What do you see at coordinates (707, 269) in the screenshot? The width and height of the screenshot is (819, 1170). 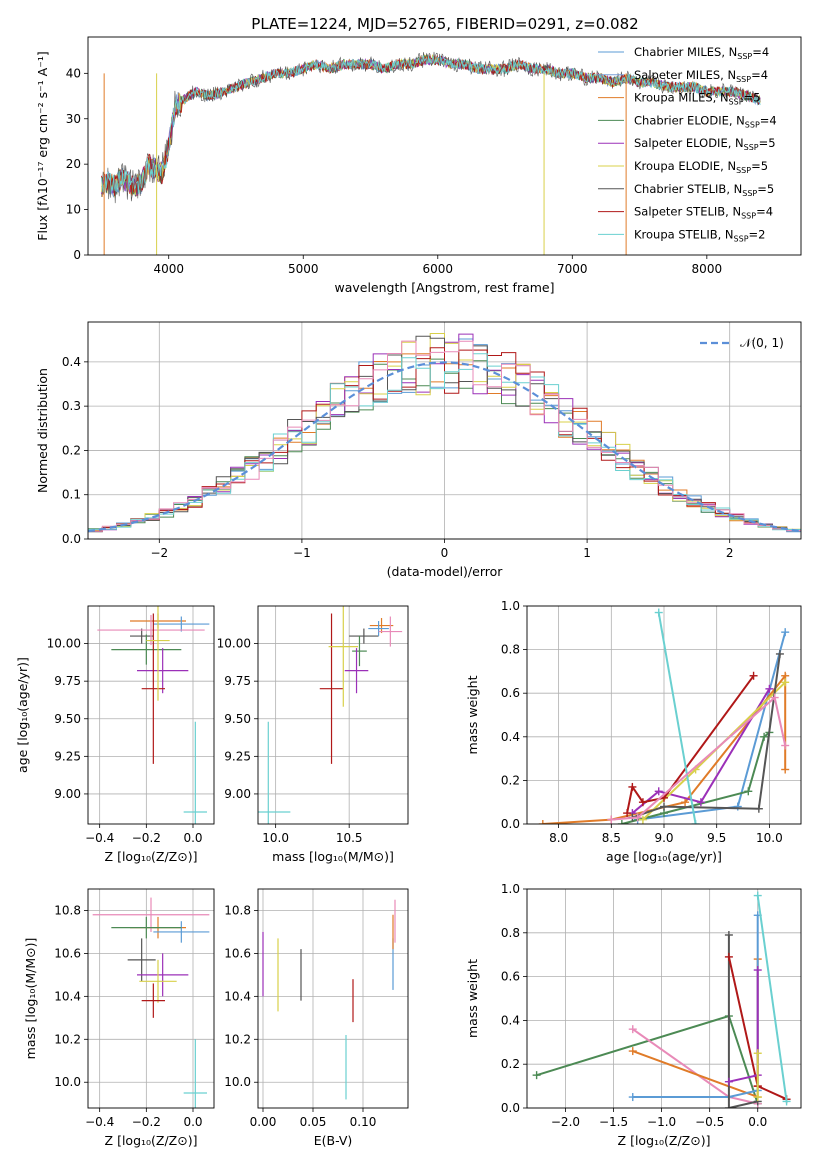 I see `x-tick-label: 8000` at bounding box center [707, 269].